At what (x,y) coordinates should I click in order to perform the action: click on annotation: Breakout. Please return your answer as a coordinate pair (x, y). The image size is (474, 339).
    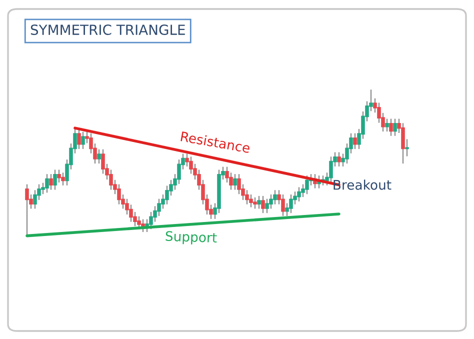
    Looking at the image, I should click on (363, 185).